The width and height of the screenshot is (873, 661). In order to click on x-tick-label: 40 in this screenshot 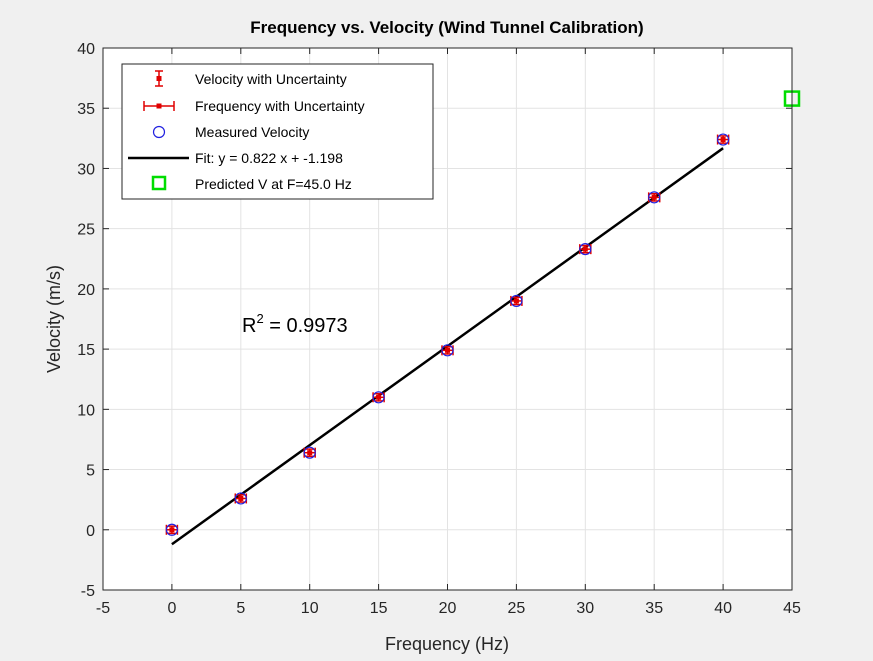, I will do `click(723, 608)`.